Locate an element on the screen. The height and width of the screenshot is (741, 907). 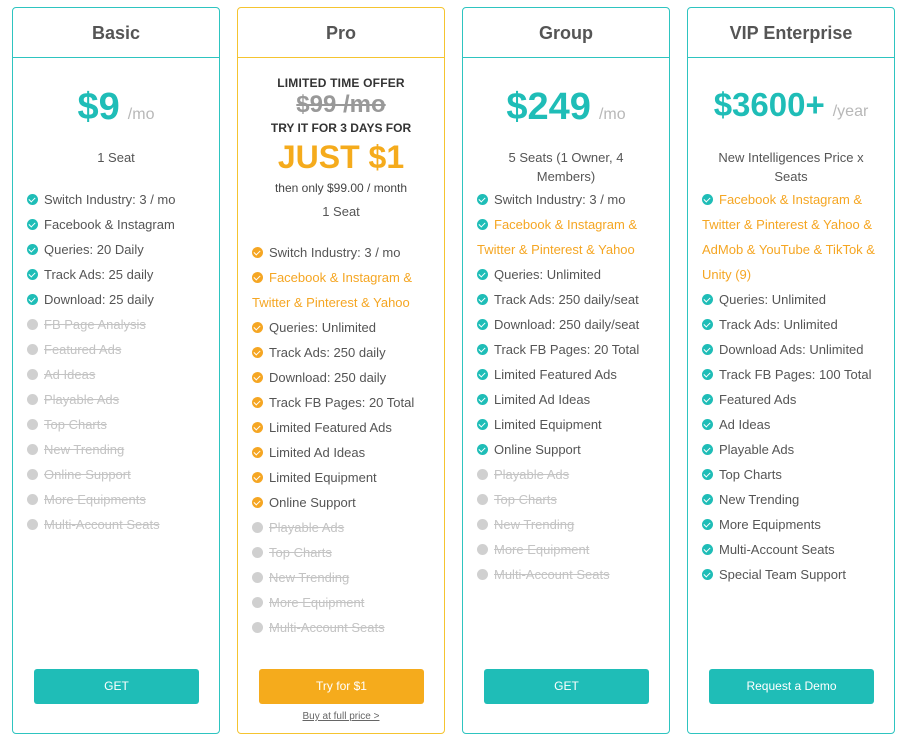
feature-label: Limited Featured Ads is located at coordinates (555, 374).